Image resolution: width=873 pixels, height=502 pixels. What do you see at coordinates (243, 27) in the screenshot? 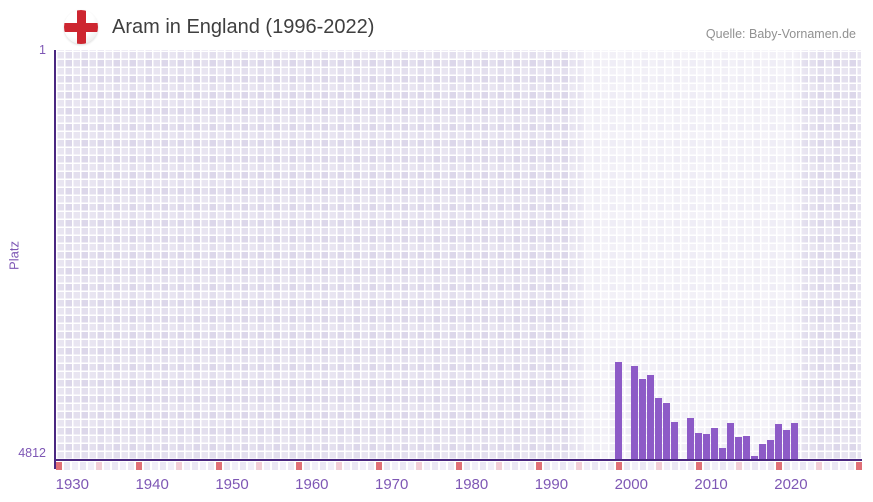
I see `chart-title: Aram in England (1996-2022)` at bounding box center [243, 27].